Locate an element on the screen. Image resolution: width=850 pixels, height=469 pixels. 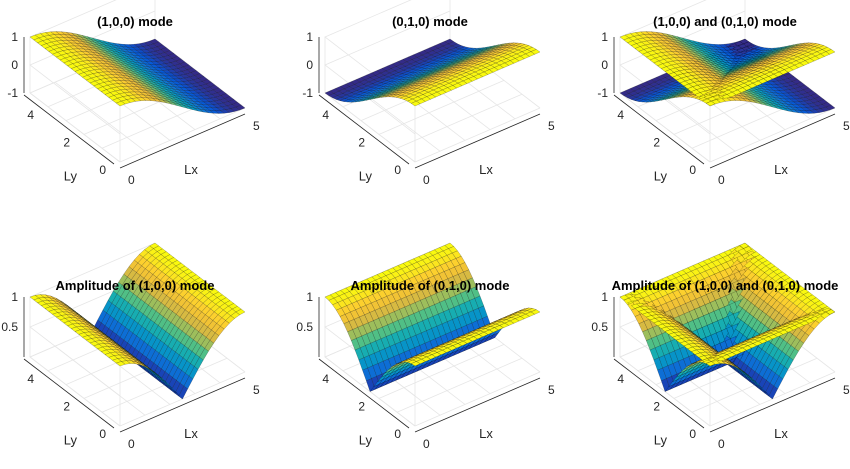
subplot-title: Amplitude of (1,0,0) mode is located at coordinates (135, 285).